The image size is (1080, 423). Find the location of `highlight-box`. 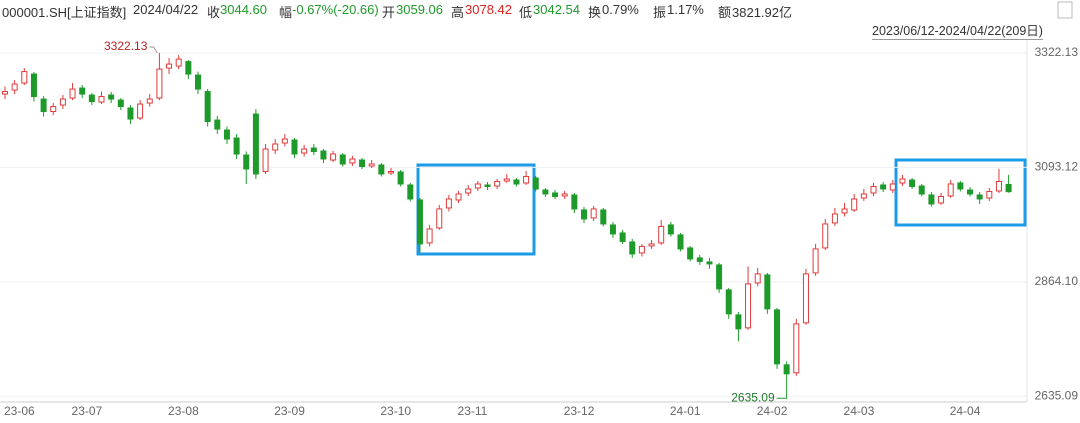

highlight-box is located at coordinates (960, 192).